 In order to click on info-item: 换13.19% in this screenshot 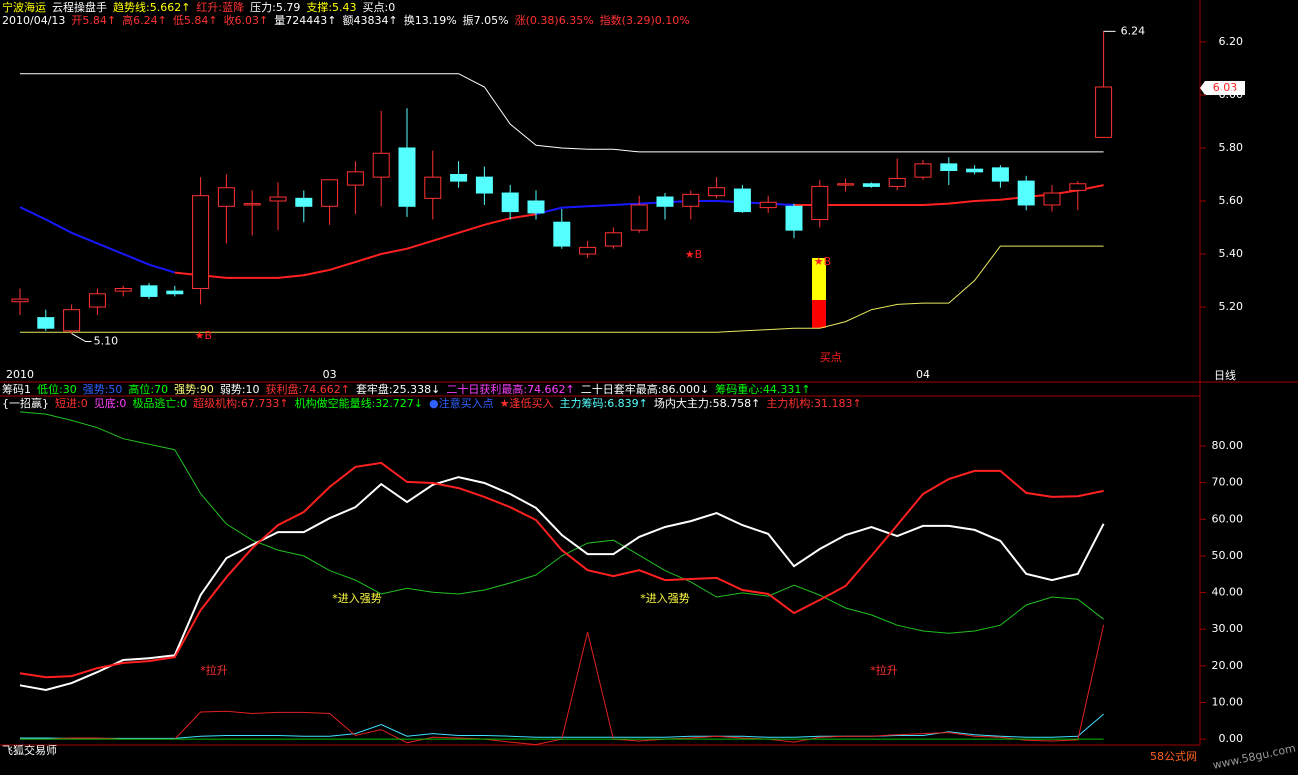, I will do `click(430, 20)`.